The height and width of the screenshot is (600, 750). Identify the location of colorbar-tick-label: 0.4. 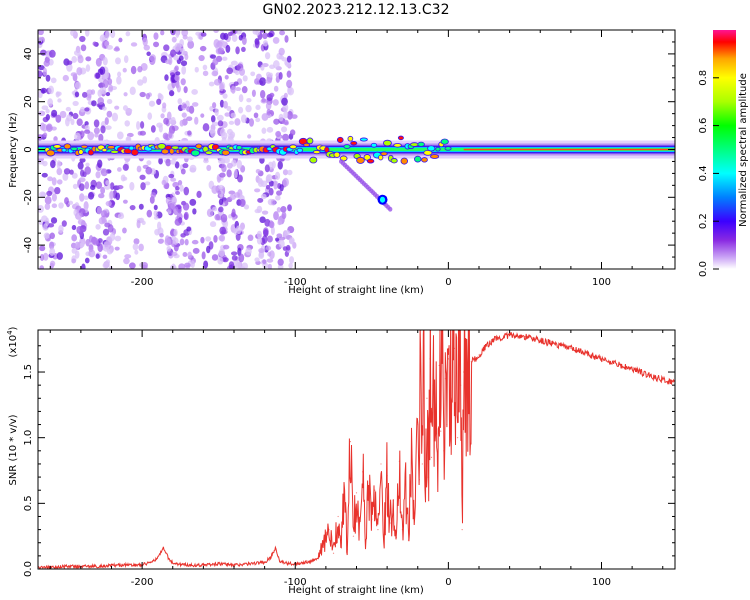
(703, 173).